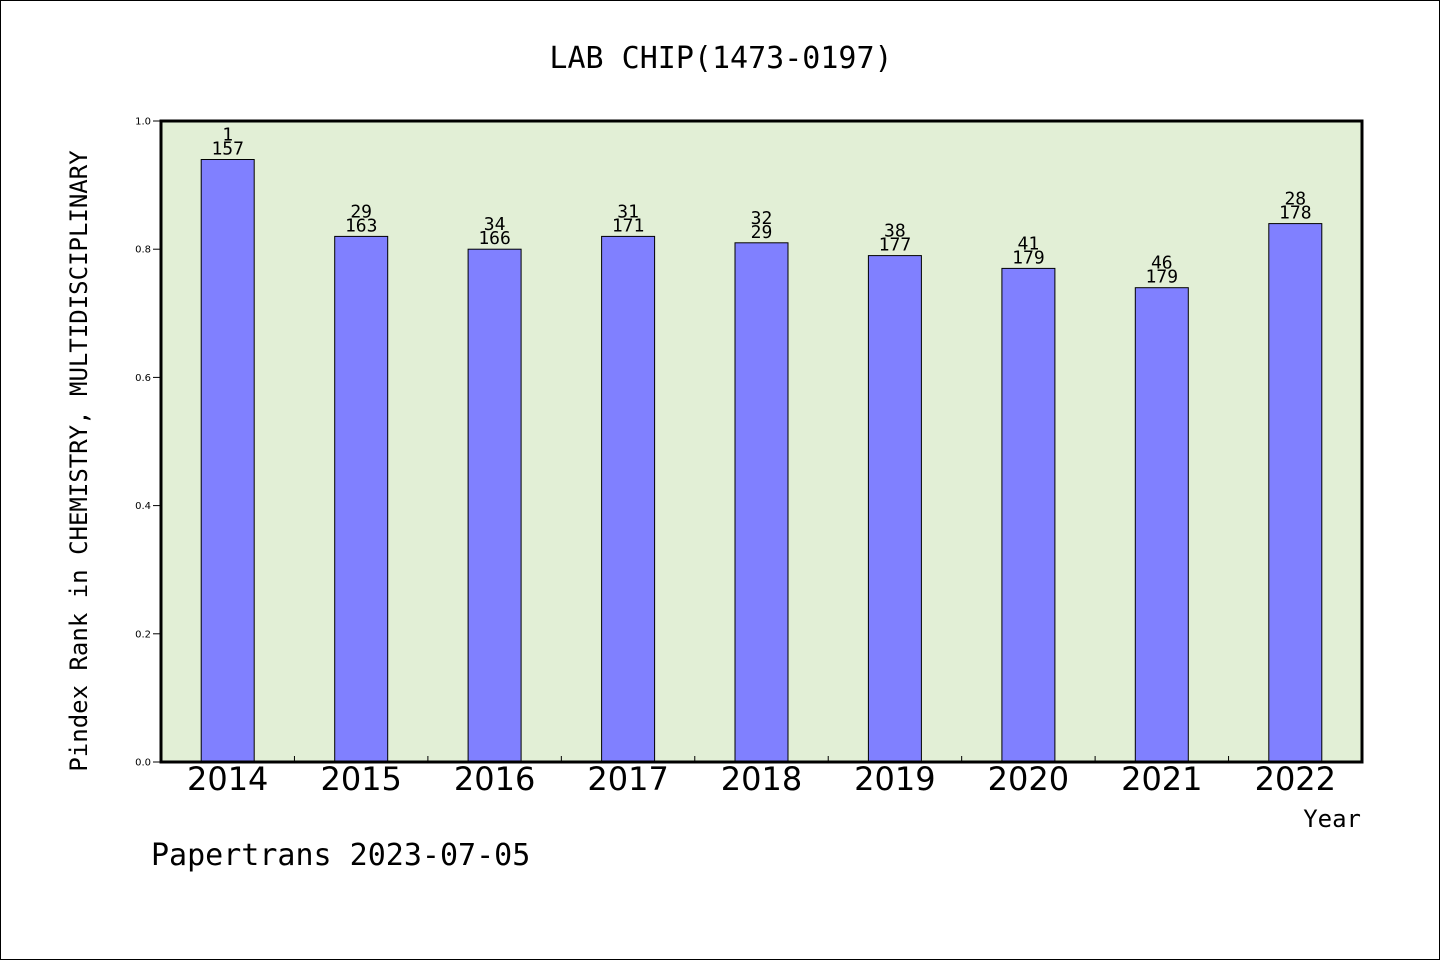 The height and width of the screenshot is (961, 1440). Describe the element at coordinates (143, 634) in the screenshot. I see `y-tick-label: 0.2` at that location.